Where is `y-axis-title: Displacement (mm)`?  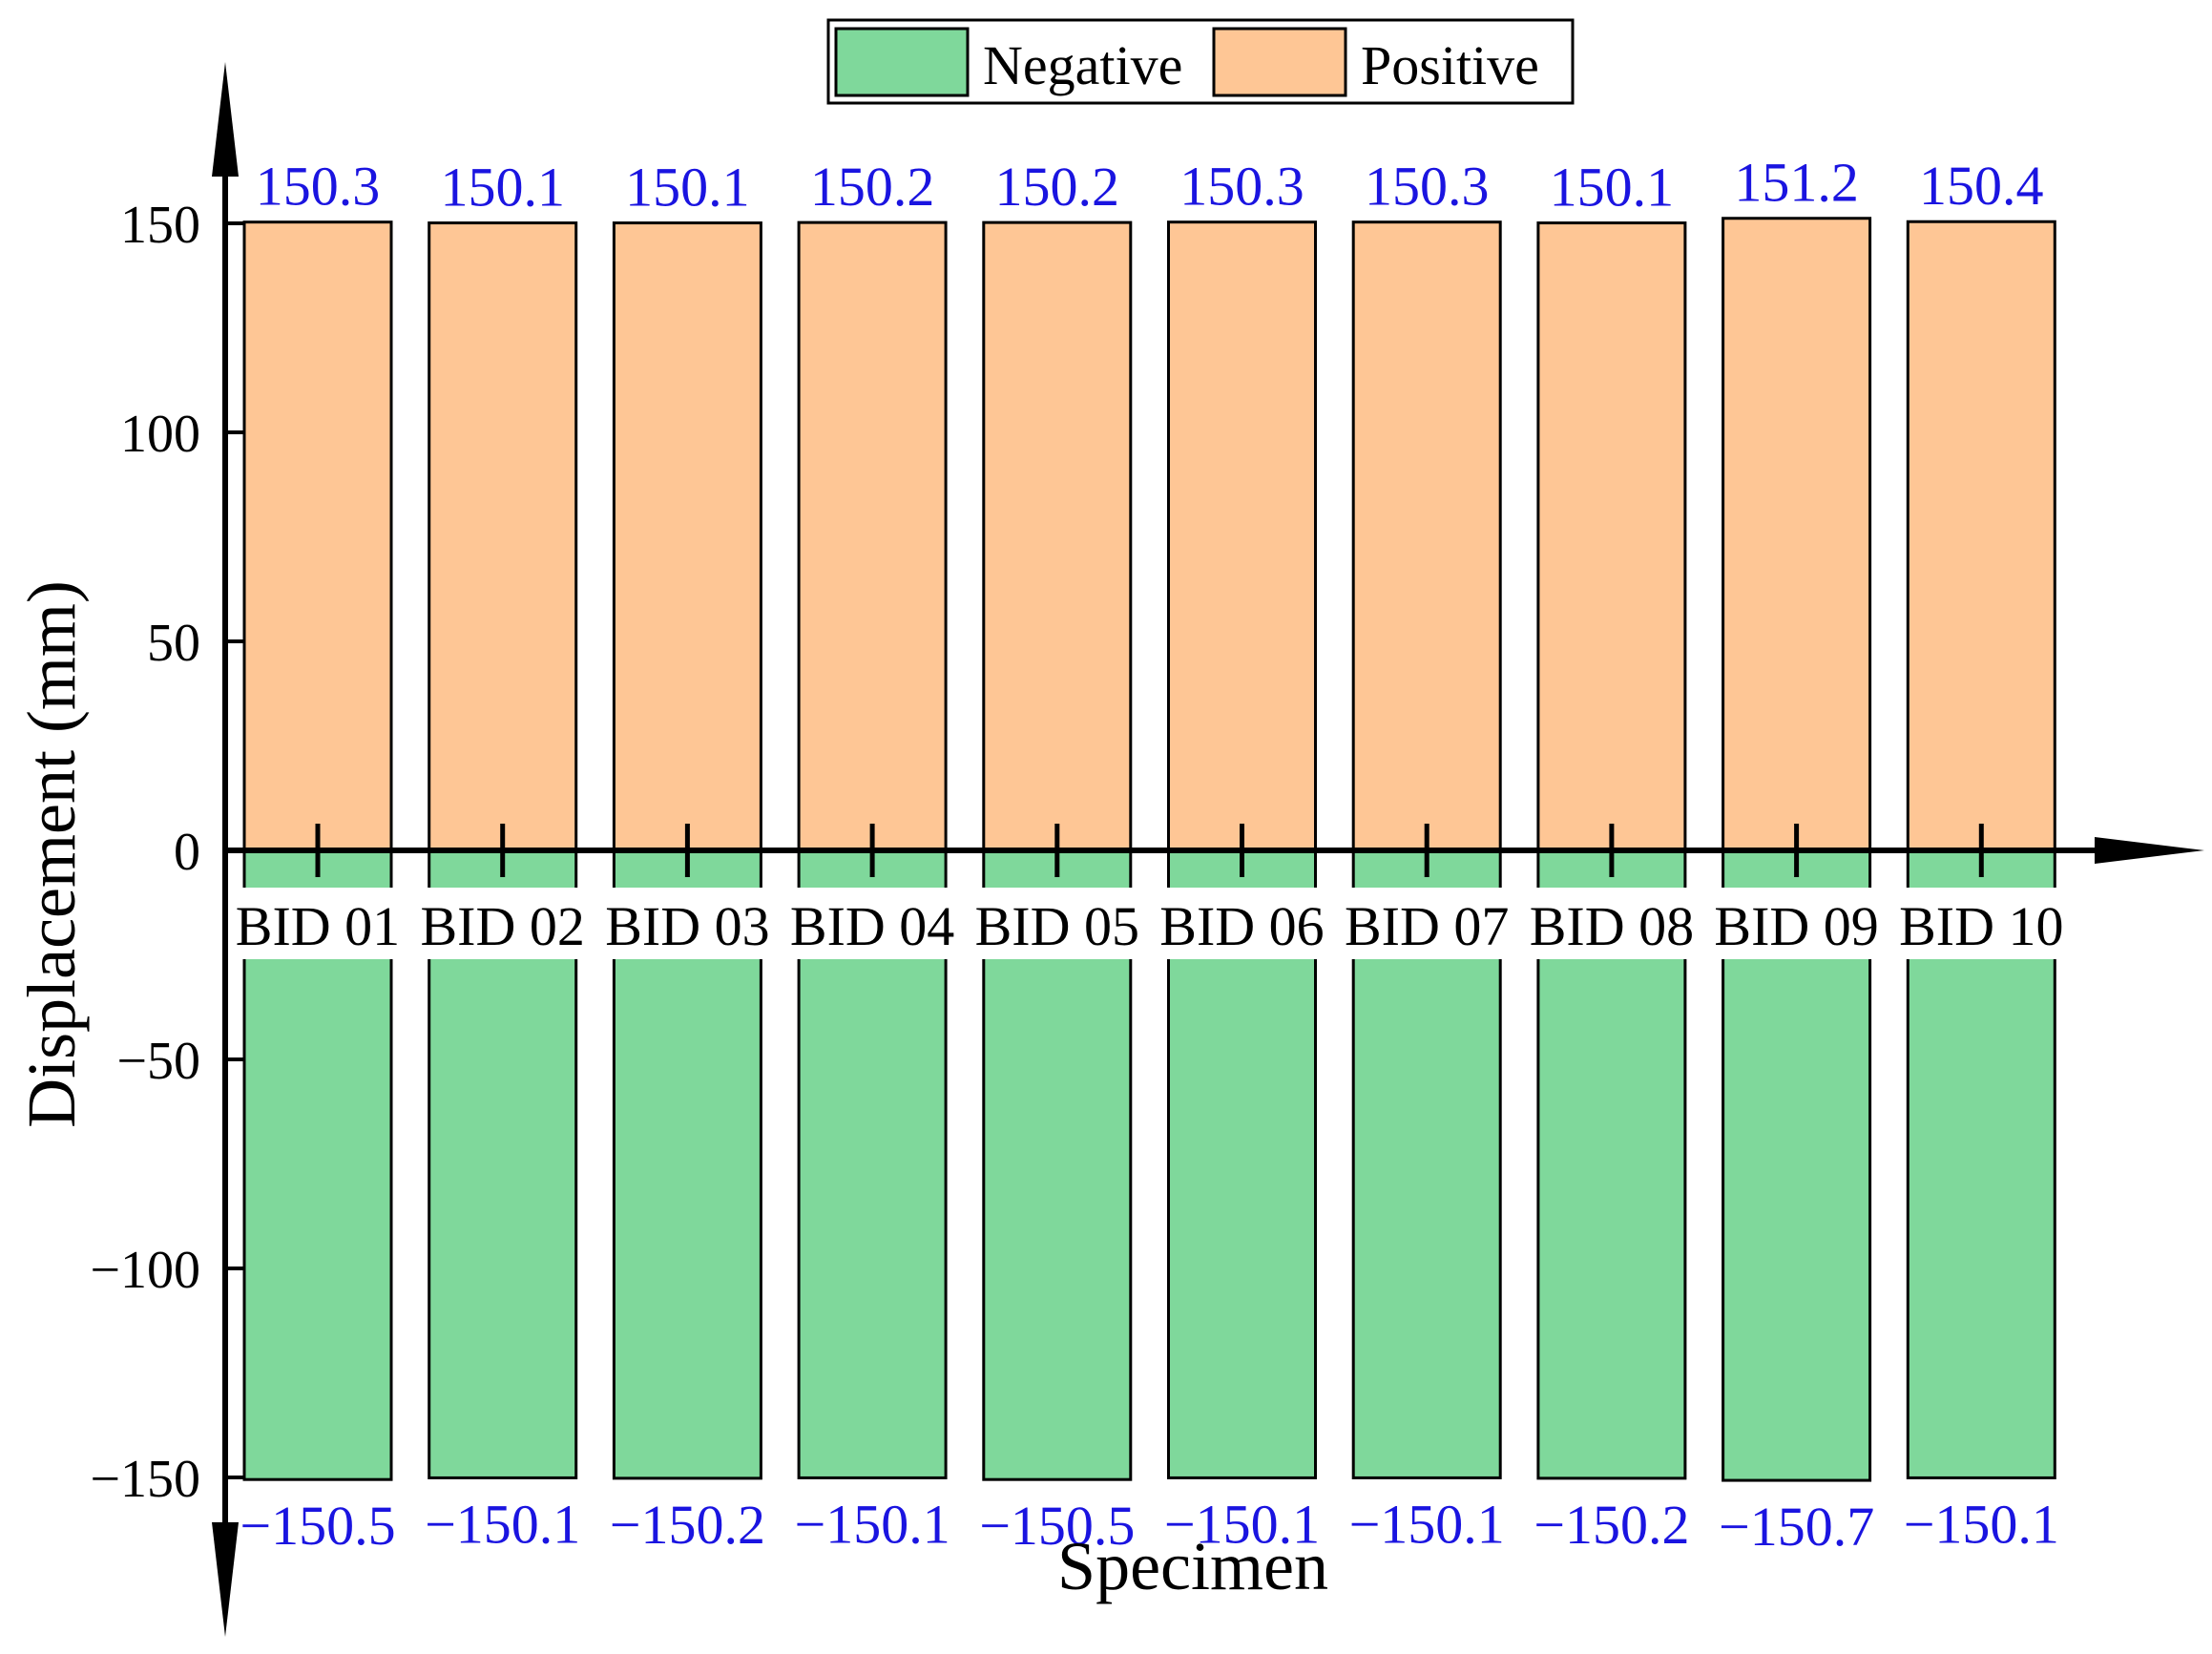 y-axis-title: Displacement (mm) is located at coordinates (52, 854).